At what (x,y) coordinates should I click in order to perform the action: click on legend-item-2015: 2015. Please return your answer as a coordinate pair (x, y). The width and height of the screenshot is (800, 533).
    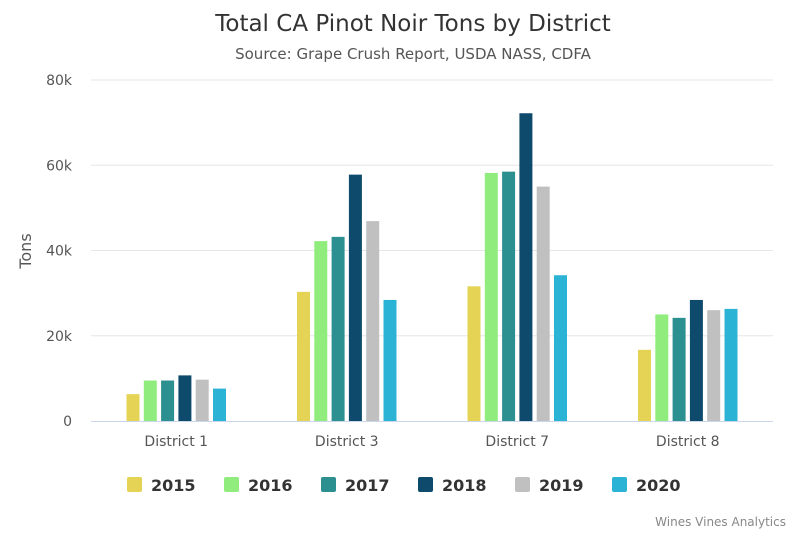
    Looking at the image, I should click on (161, 485).